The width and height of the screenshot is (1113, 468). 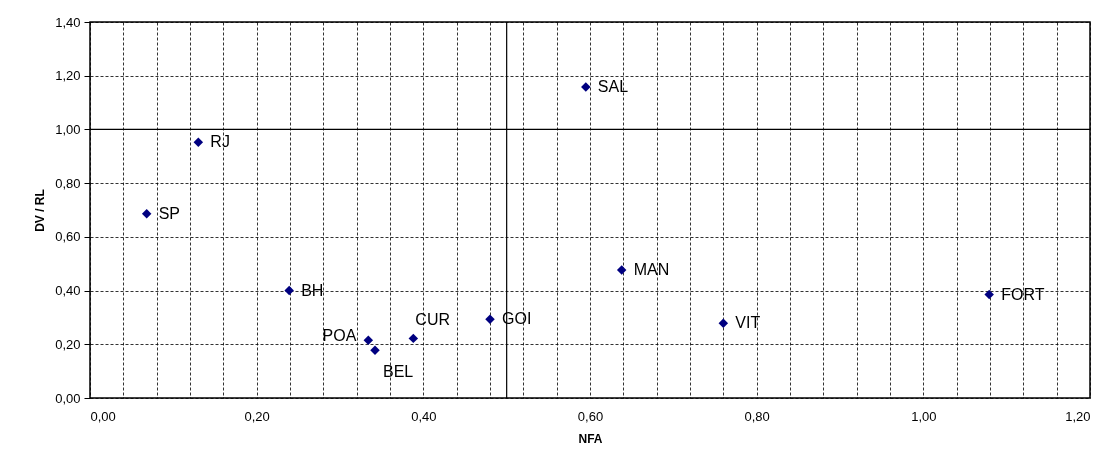 What do you see at coordinates (103, 416) in the screenshot?
I see `x-tick-label: 0,00` at bounding box center [103, 416].